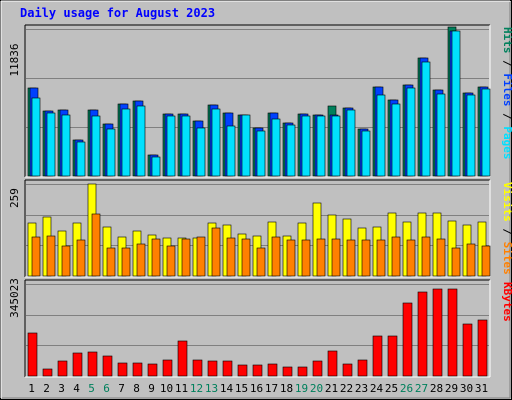 The height and width of the screenshot is (400, 512). I want to click on x-tick-day-13: 13, so click(211, 388).